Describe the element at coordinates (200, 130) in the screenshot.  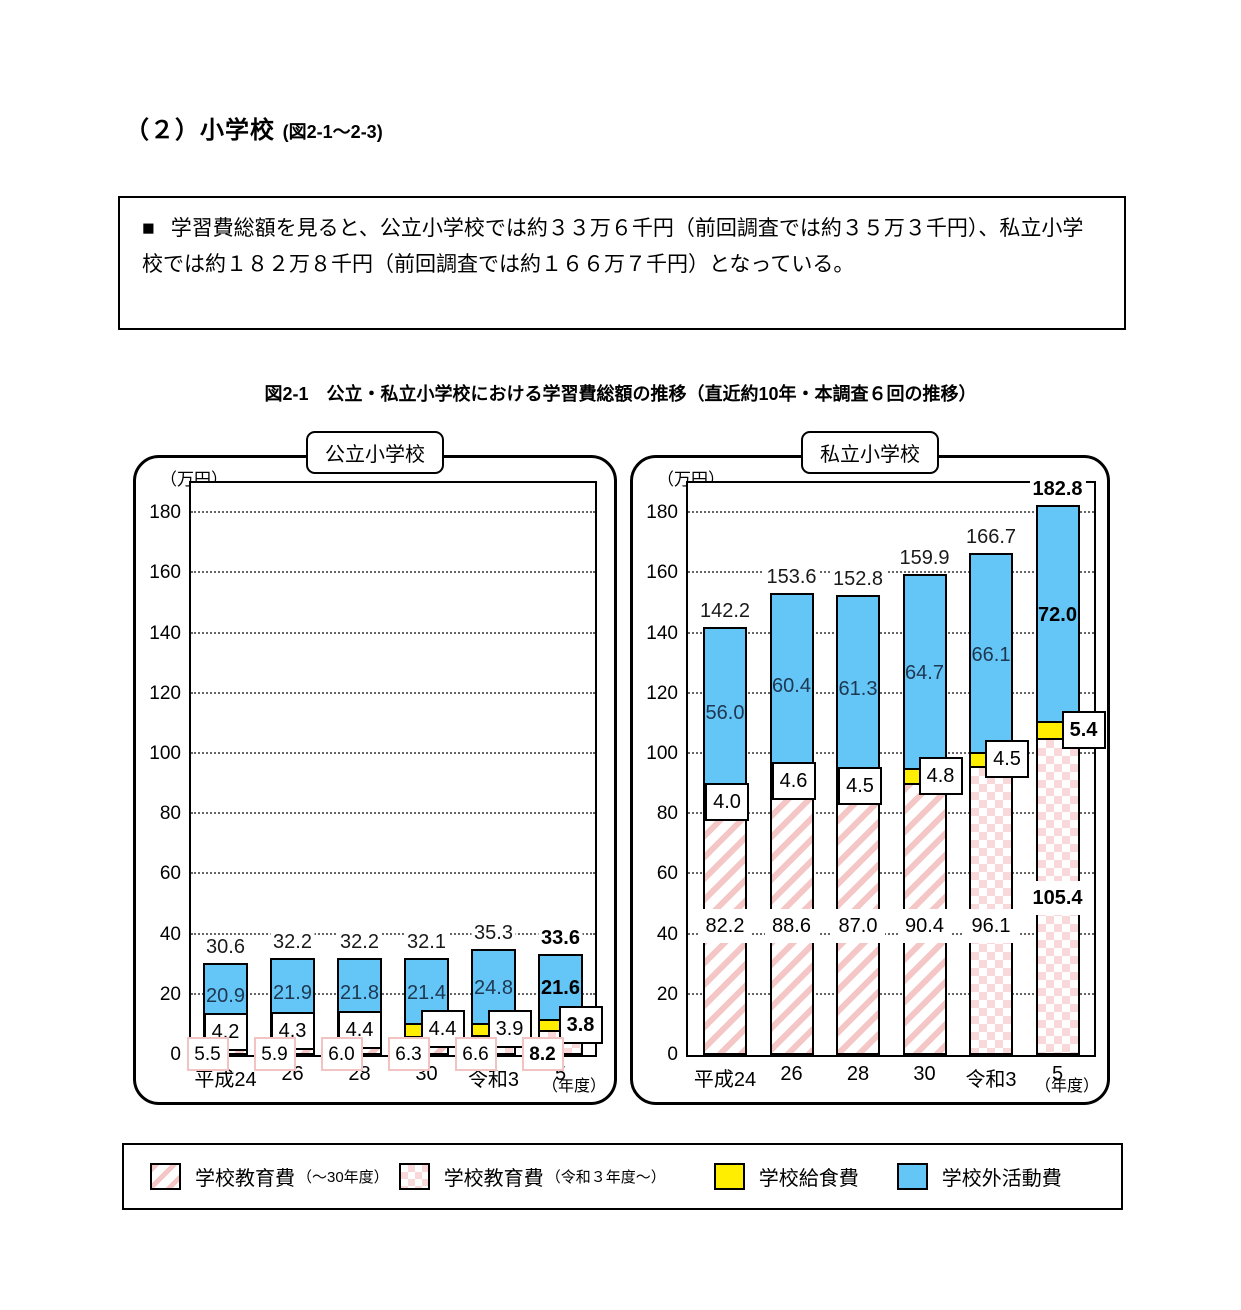
I see `section-heading: （２）小学校` at that location.